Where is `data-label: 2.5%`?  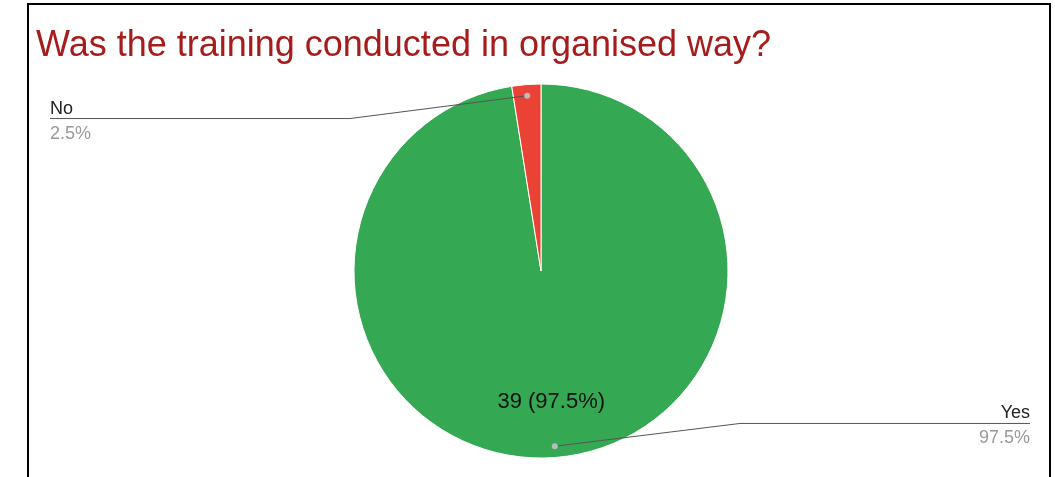
data-label: 2.5% is located at coordinates (71, 132).